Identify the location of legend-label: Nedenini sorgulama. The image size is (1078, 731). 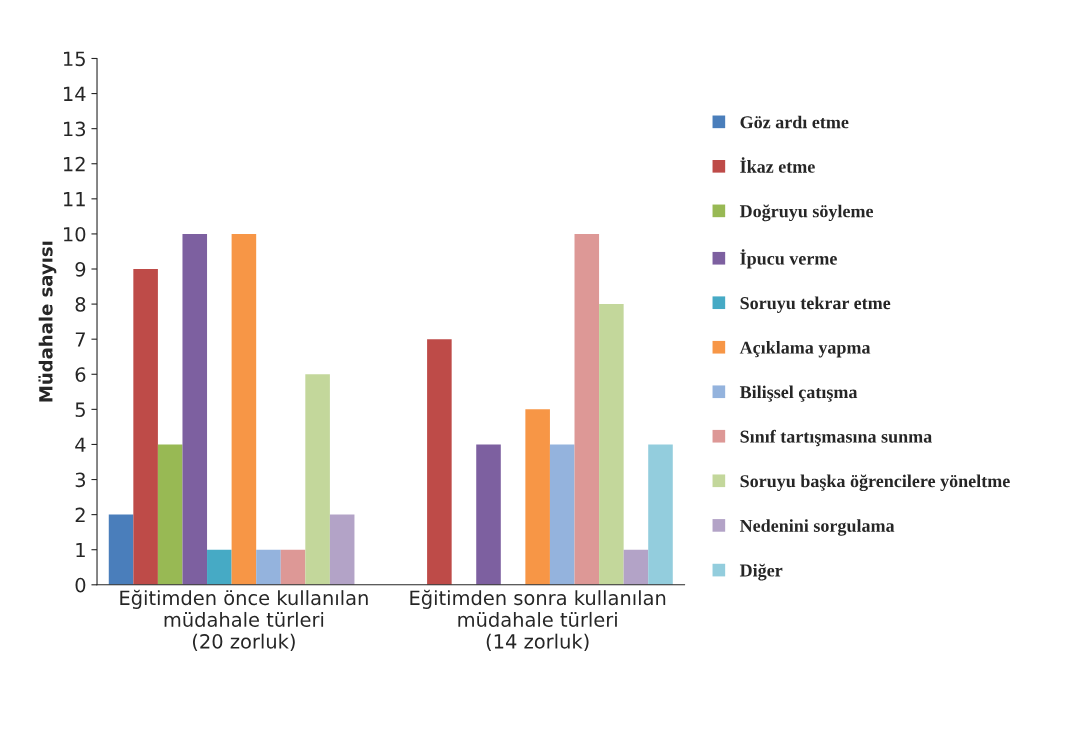
(817, 527).